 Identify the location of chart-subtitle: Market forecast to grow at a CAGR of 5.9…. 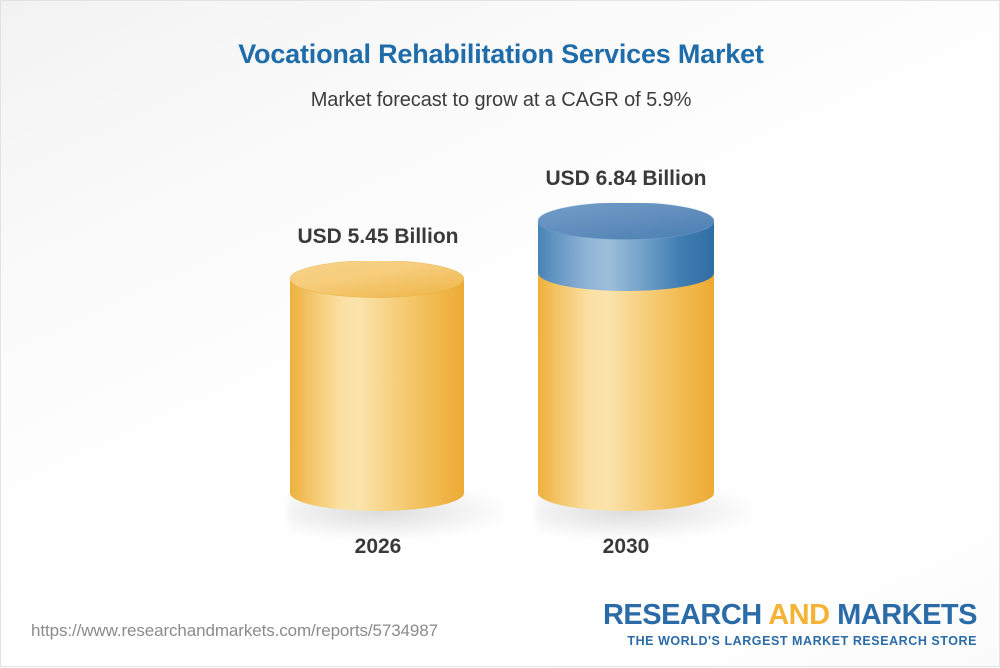
(501, 100).